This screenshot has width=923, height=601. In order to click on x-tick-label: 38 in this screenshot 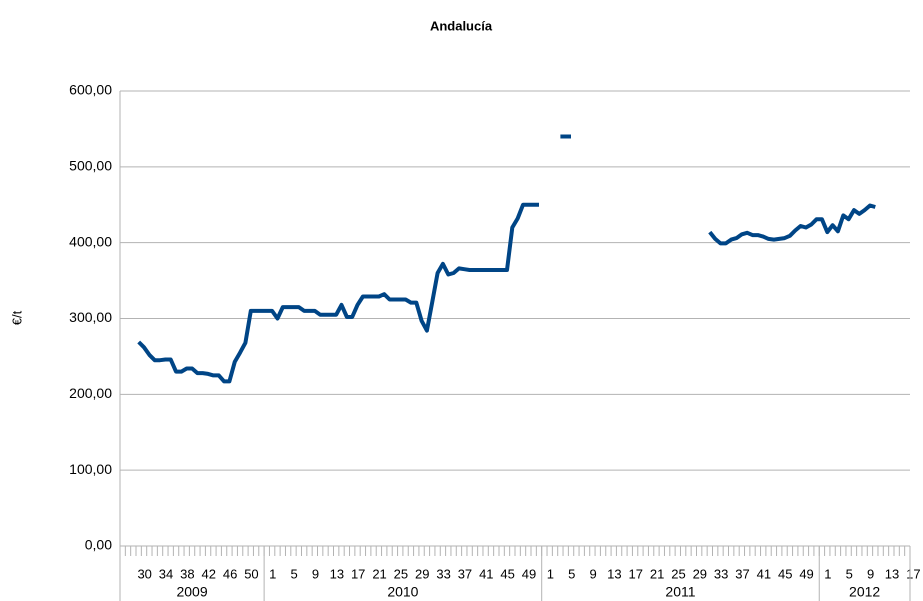, I will do `click(187, 573)`.